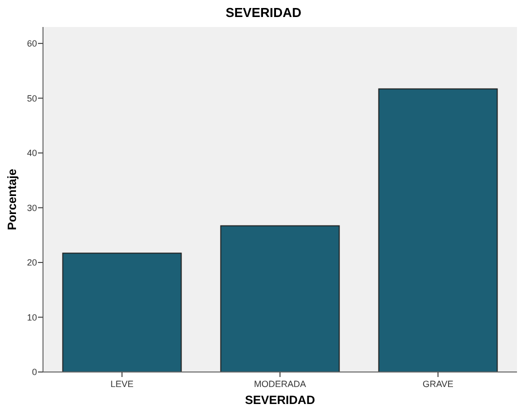 The image size is (527, 410). I want to click on x-tick-label: MODERADA, so click(280, 384).